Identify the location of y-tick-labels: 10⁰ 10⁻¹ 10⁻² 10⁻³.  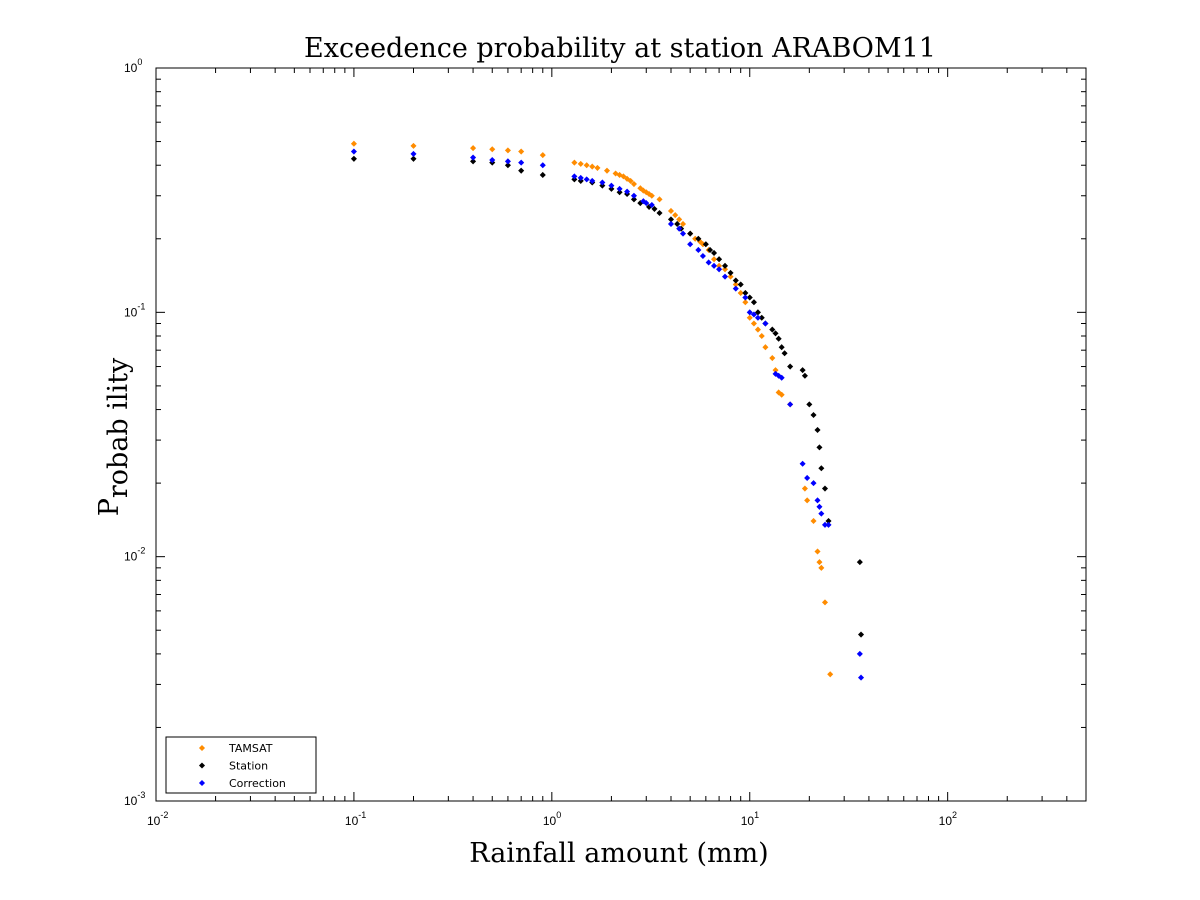
(134, 432).